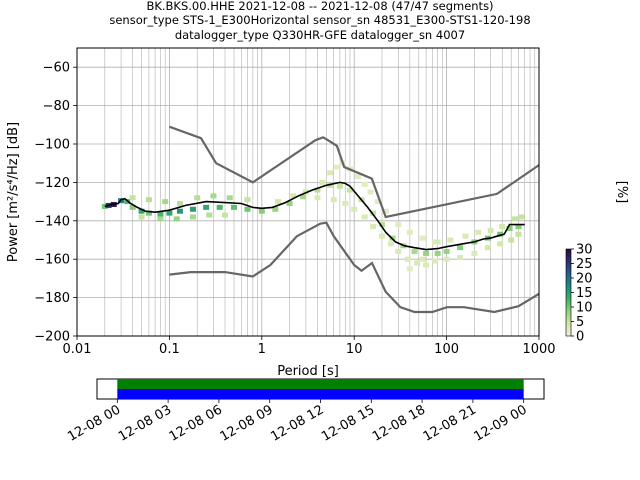 The height and width of the screenshot is (480, 640). I want to click on high-noise-model-line, so click(354, 172).